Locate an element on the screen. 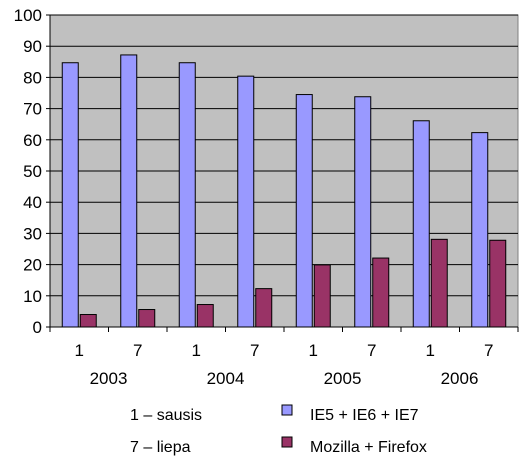  y-tick-label: 90 is located at coordinates (32, 46).